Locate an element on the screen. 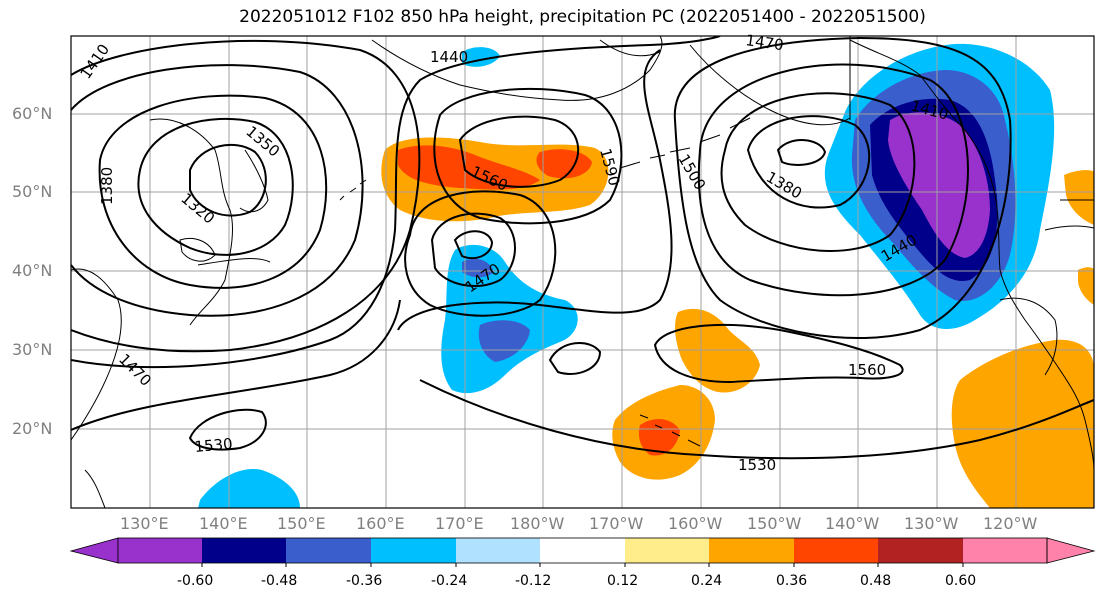 The height and width of the screenshot is (601, 1105). contour-label: 1380 is located at coordinates (107, 186).